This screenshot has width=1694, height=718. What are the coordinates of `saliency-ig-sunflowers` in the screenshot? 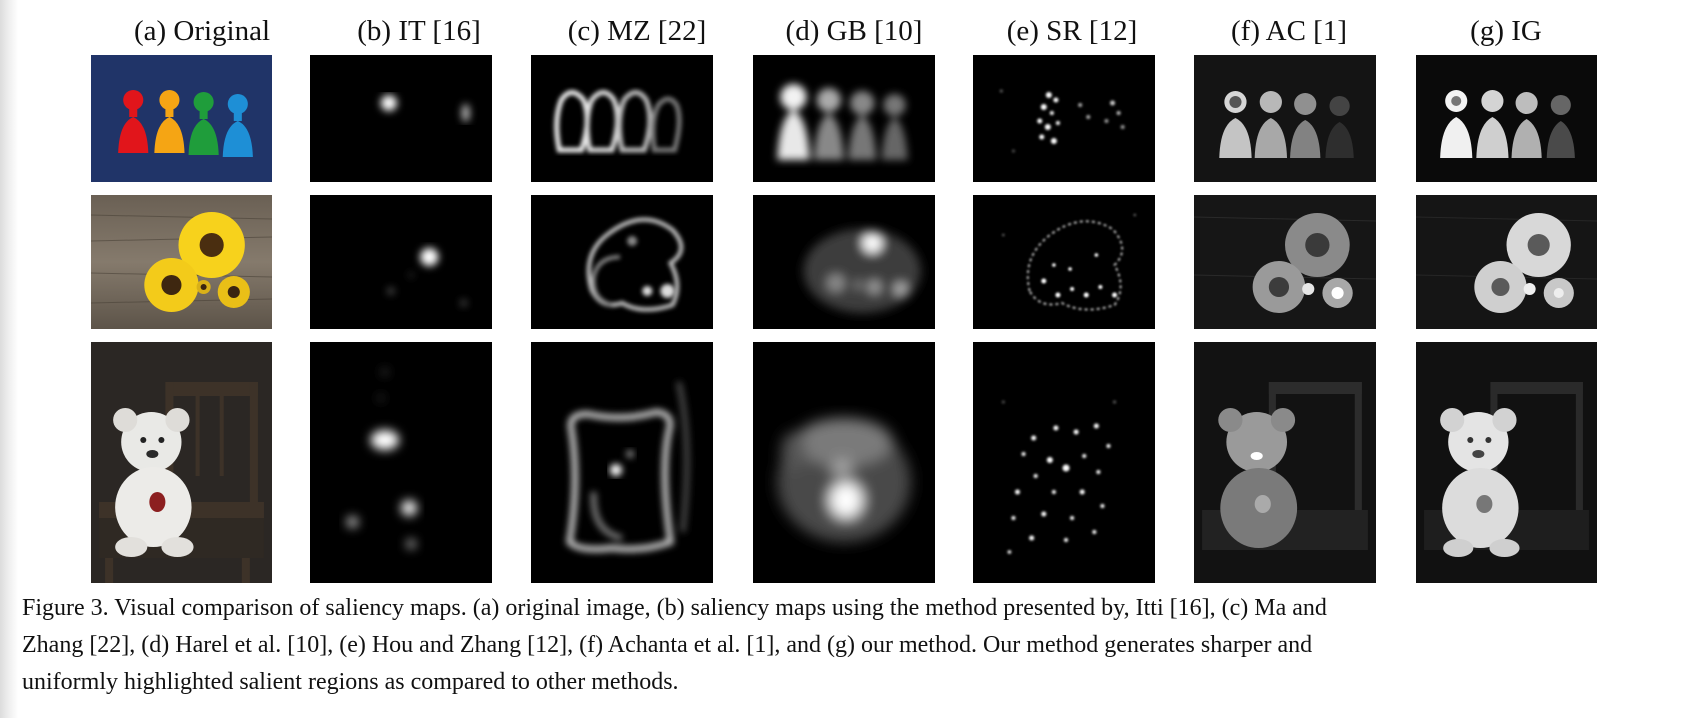 It's located at (1506, 262).